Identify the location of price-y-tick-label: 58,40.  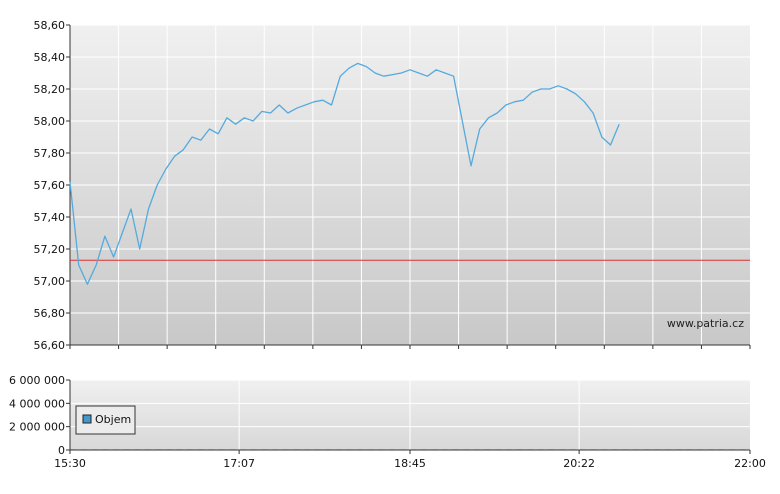
(50, 57).